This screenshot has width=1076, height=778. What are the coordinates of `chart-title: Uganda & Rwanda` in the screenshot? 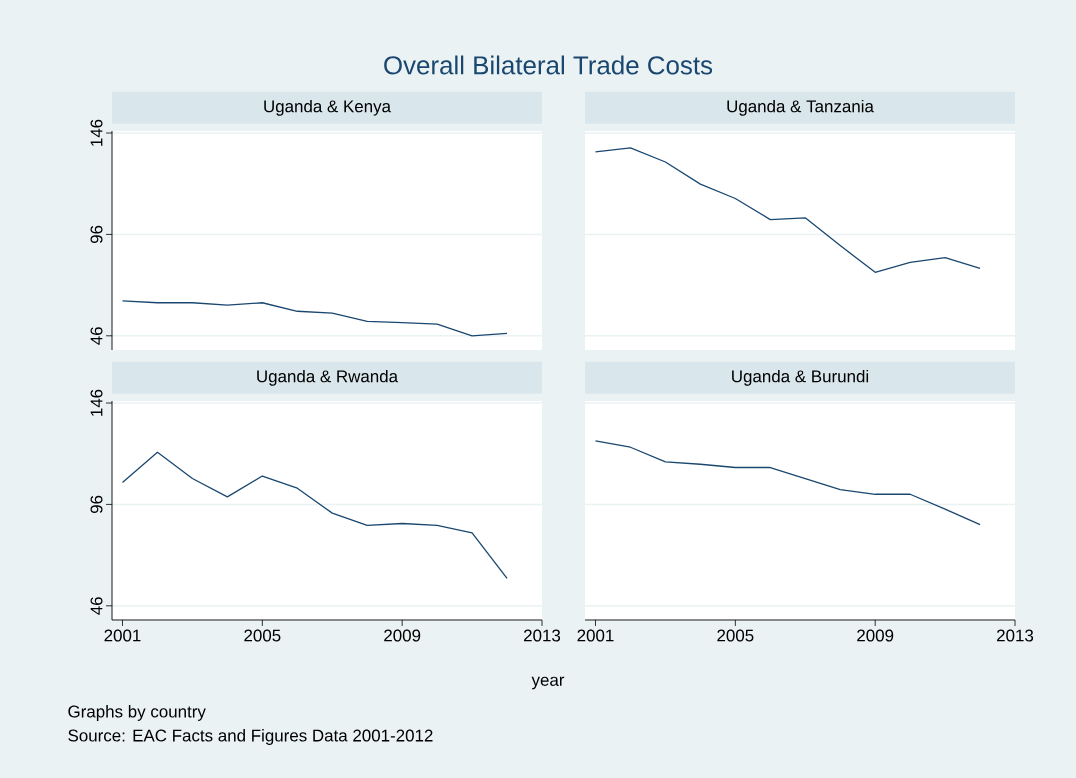 It's located at (328, 377).